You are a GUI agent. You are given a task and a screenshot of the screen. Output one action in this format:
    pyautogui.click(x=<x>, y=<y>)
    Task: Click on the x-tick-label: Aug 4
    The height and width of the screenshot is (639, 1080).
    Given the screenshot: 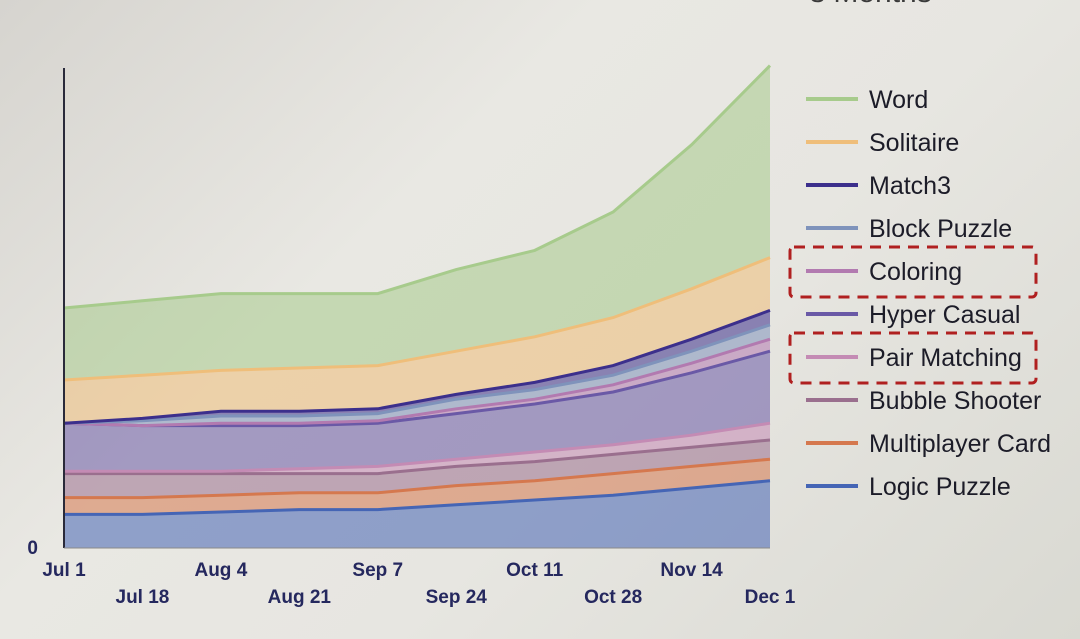 What is the action you would take?
    pyautogui.click(x=220, y=570)
    